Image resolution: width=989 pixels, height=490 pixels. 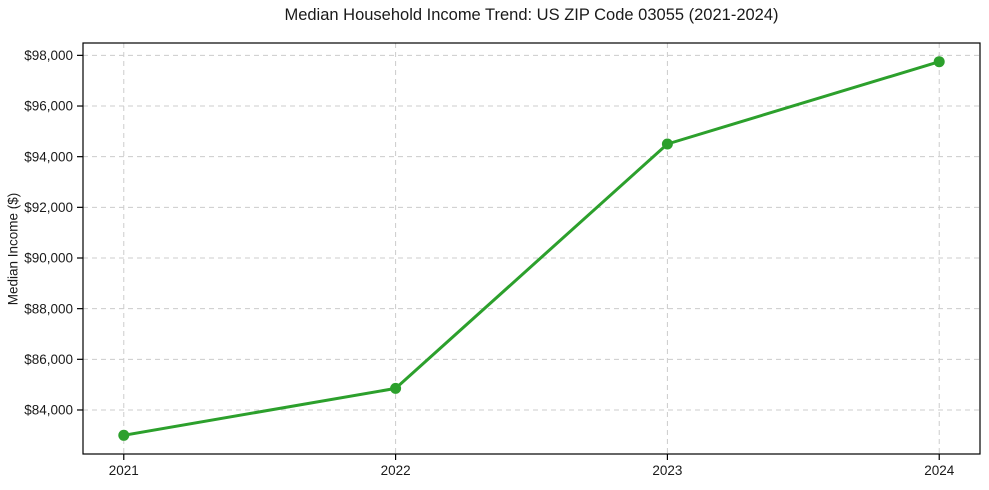 What do you see at coordinates (48, 308) in the screenshot?
I see `y-tick-label: $88,000` at bounding box center [48, 308].